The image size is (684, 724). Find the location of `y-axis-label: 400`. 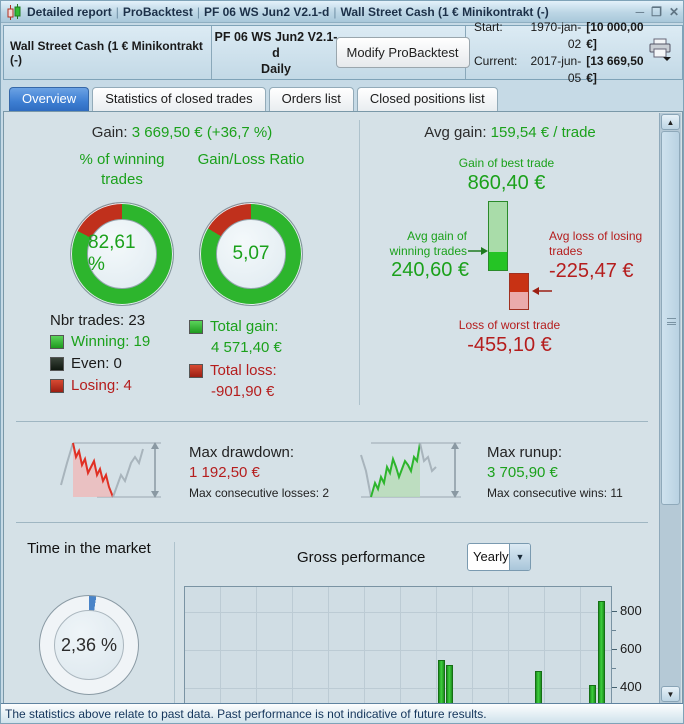

y-axis-label: 400 is located at coordinates (631, 686).